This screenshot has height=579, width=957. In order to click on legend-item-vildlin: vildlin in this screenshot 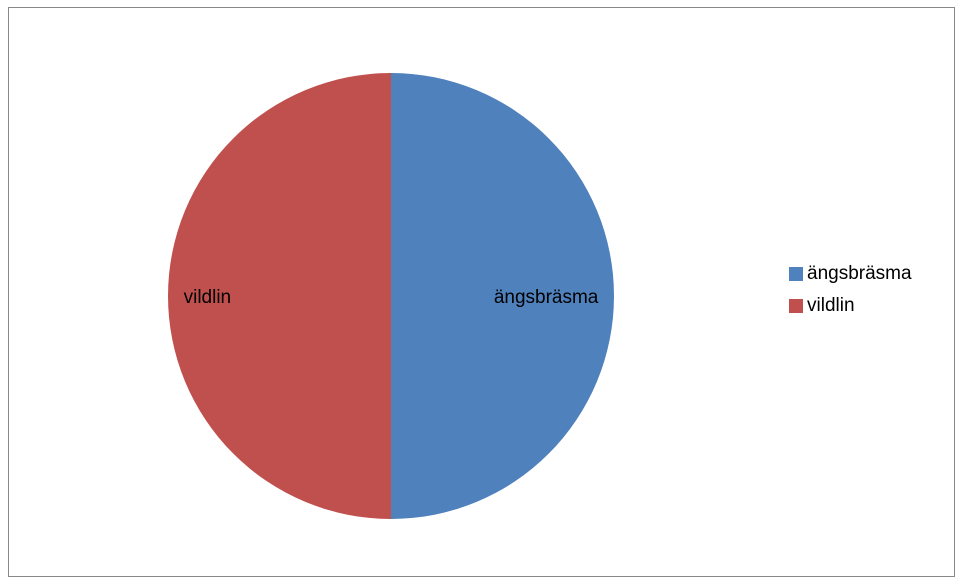, I will do `click(850, 306)`.